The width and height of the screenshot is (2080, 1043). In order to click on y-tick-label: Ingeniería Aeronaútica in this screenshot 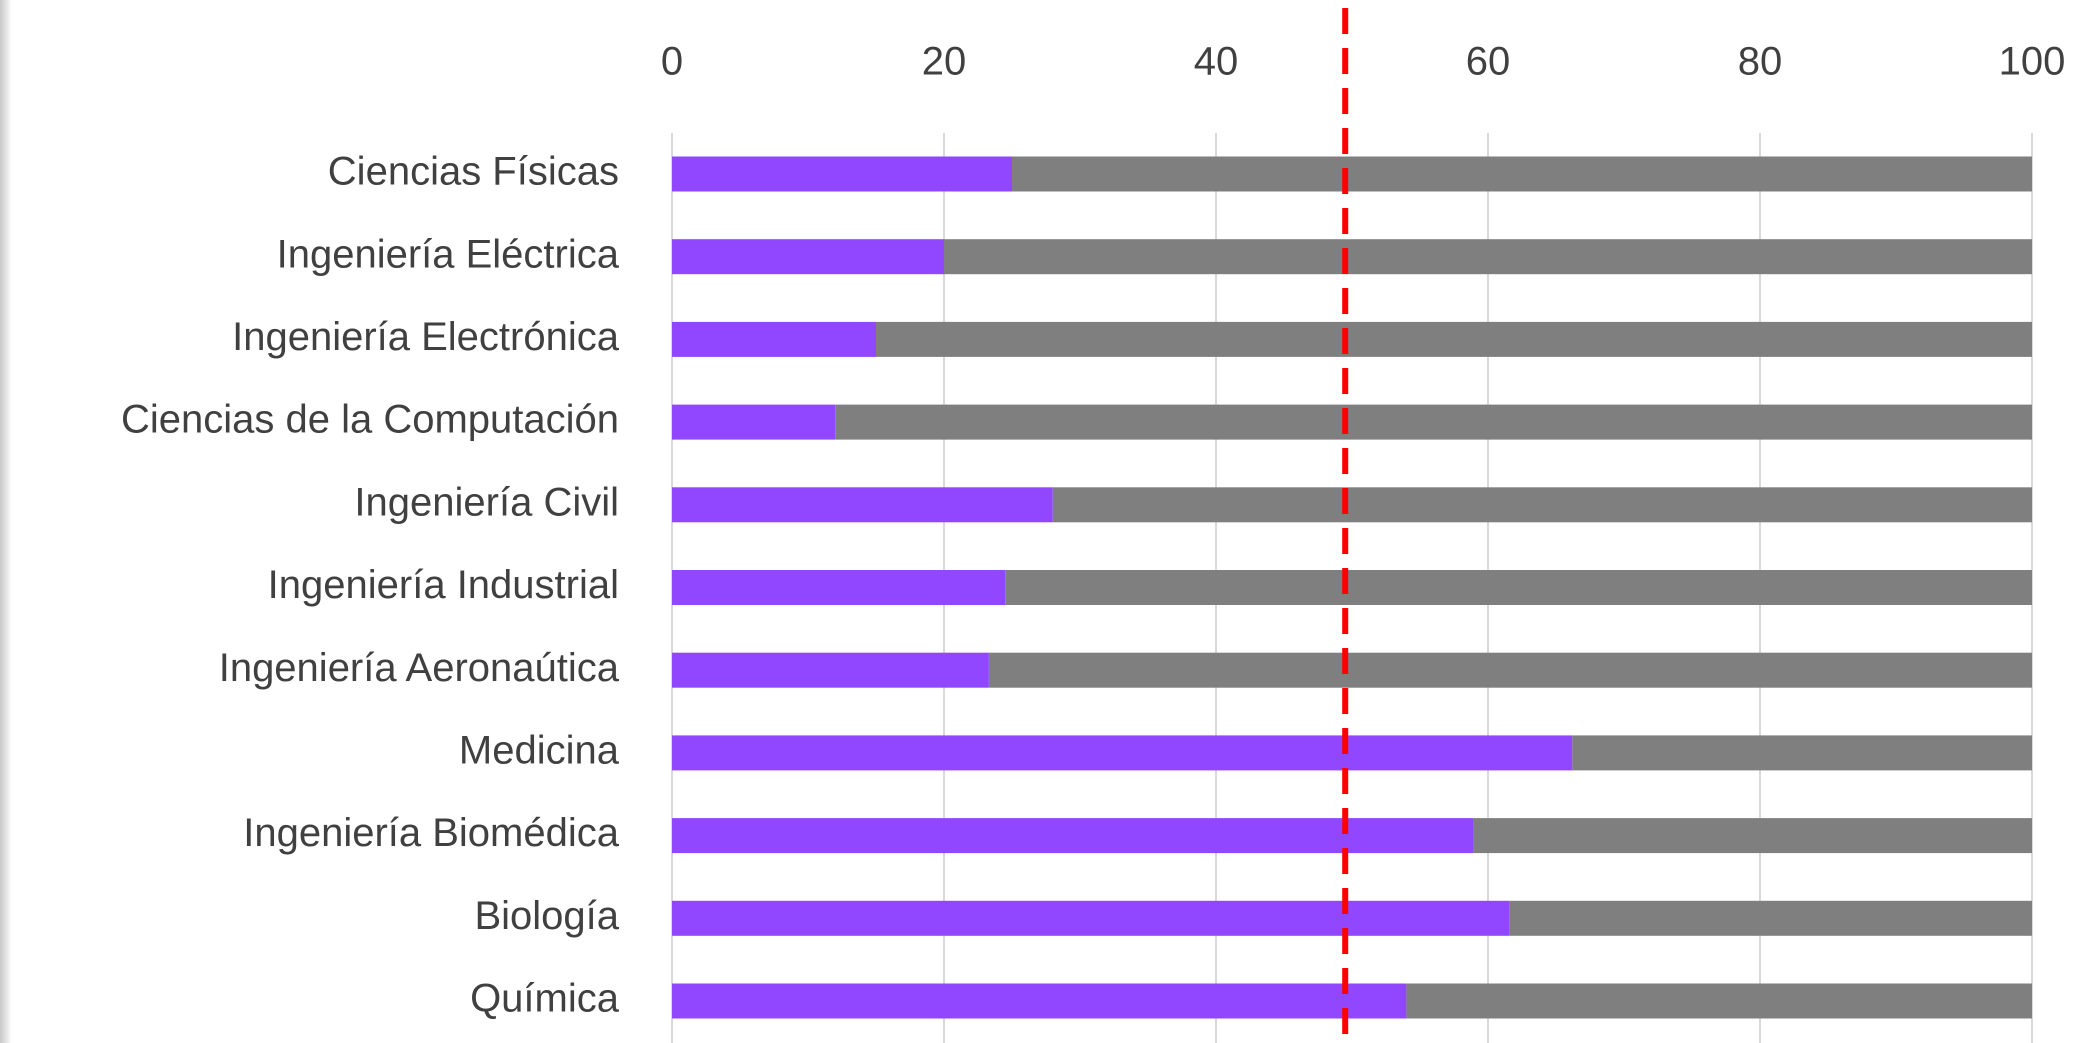, I will do `click(419, 668)`.